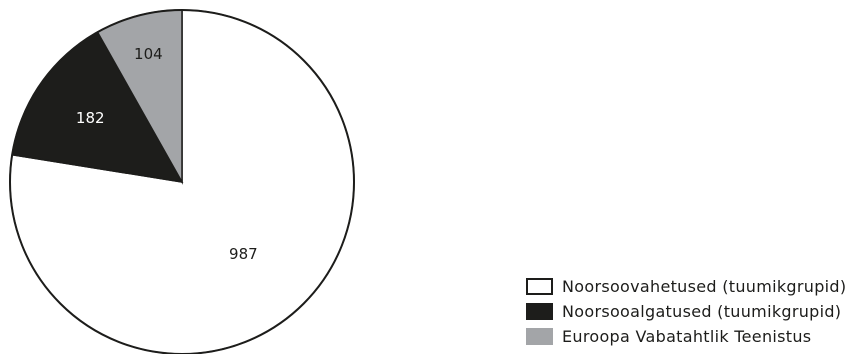 The image size is (862, 354). Describe the element at coordinates (243, 254) in the screenshot. I see `pie-slice-label-1: 987` at that location.